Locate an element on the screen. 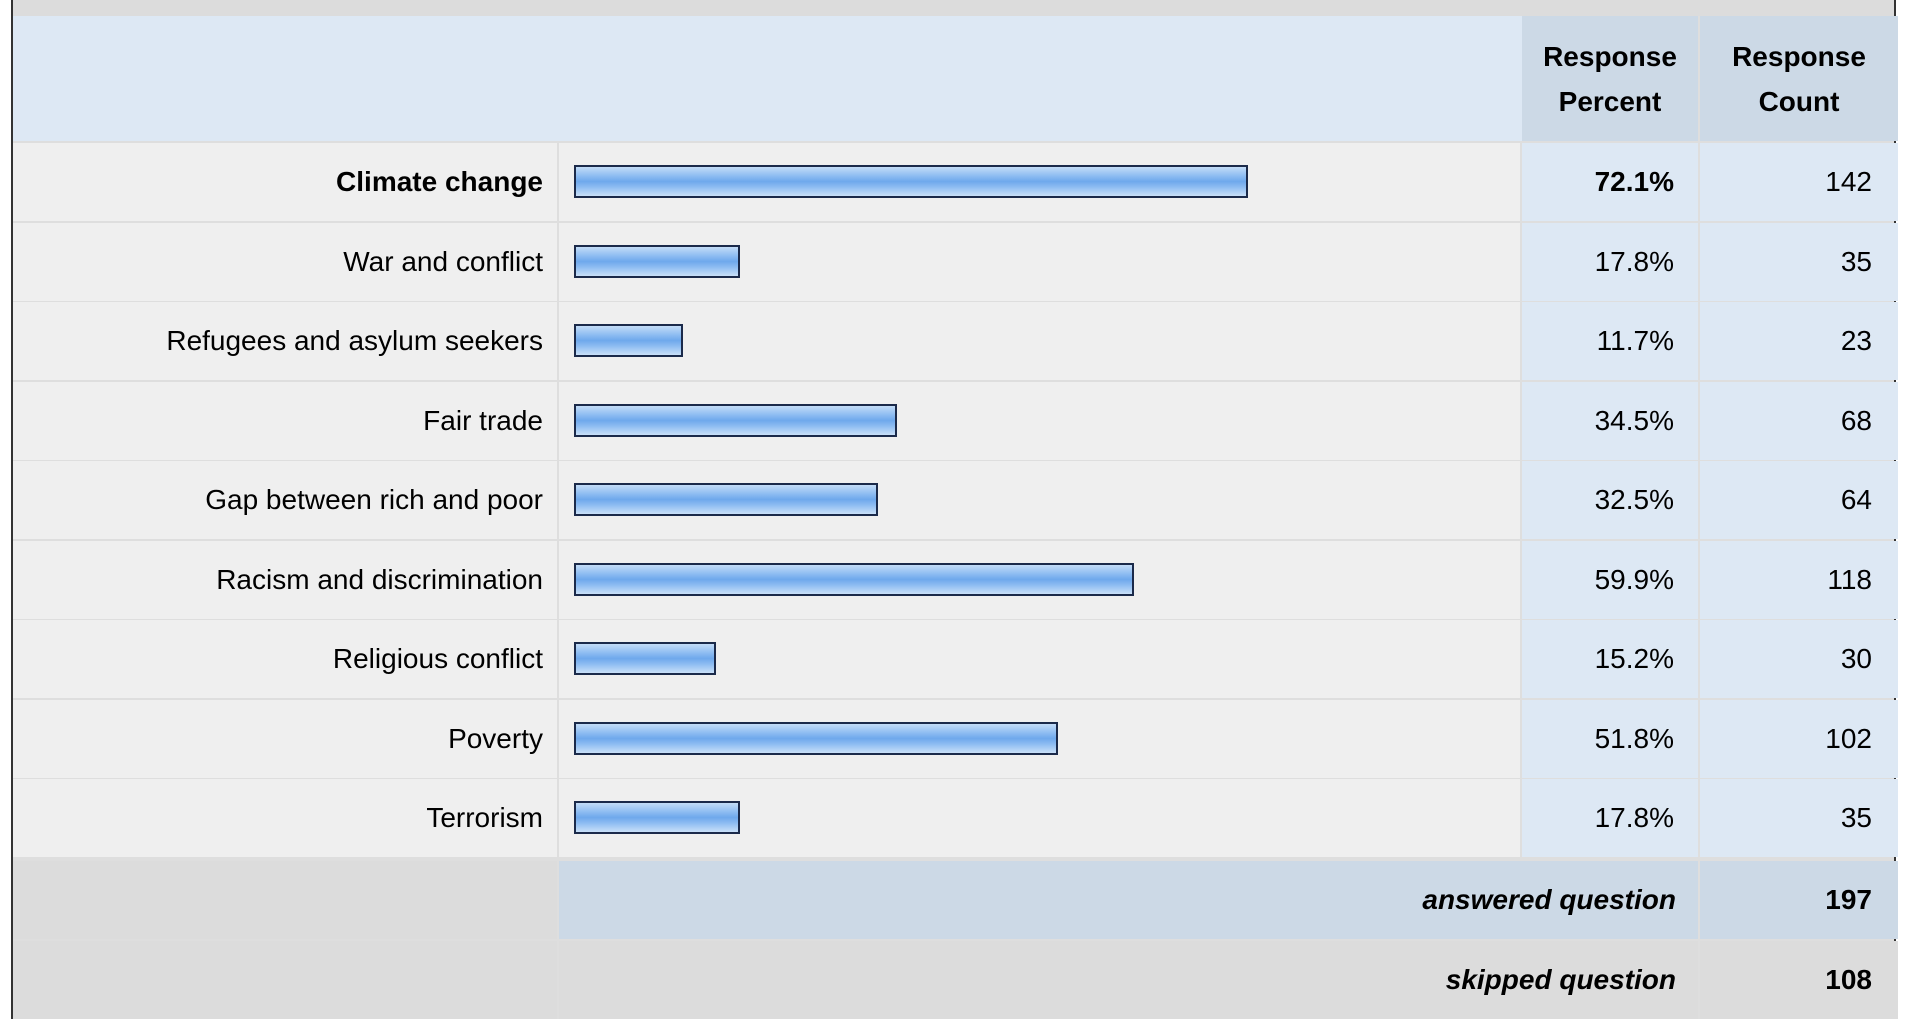 The height and width of the screenshot is (1019, 1905). answer-label: Climate change is located at coordinates (285, 182).